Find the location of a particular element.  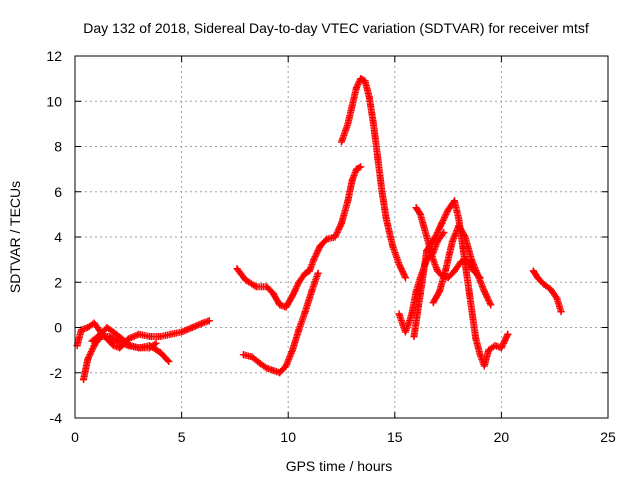

y-tick-label: 6 is located at coordinates (58, 192).